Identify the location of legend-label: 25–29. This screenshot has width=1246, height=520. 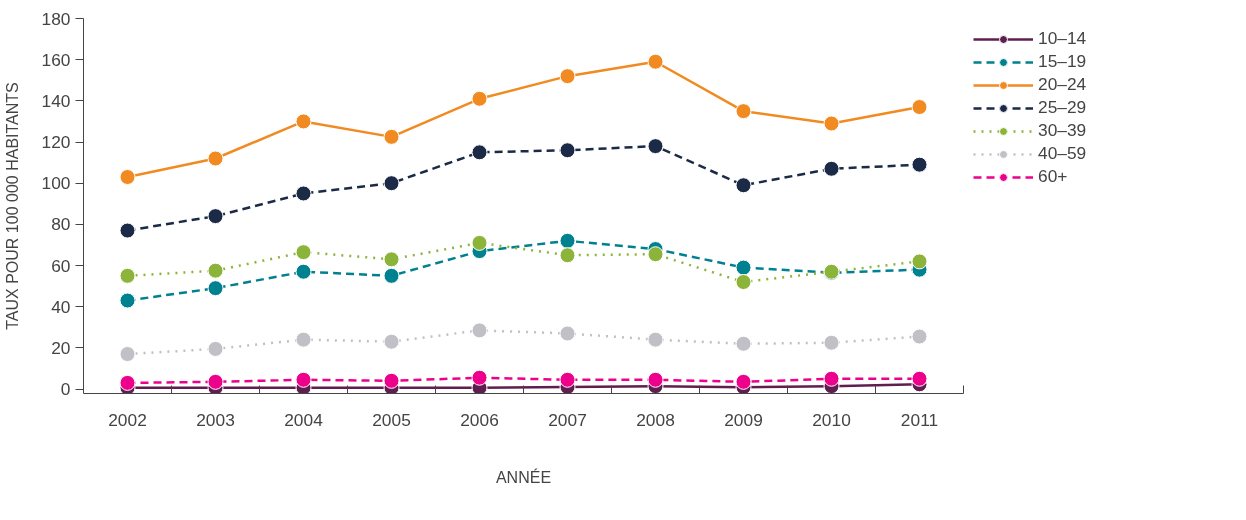
(1062, 107).